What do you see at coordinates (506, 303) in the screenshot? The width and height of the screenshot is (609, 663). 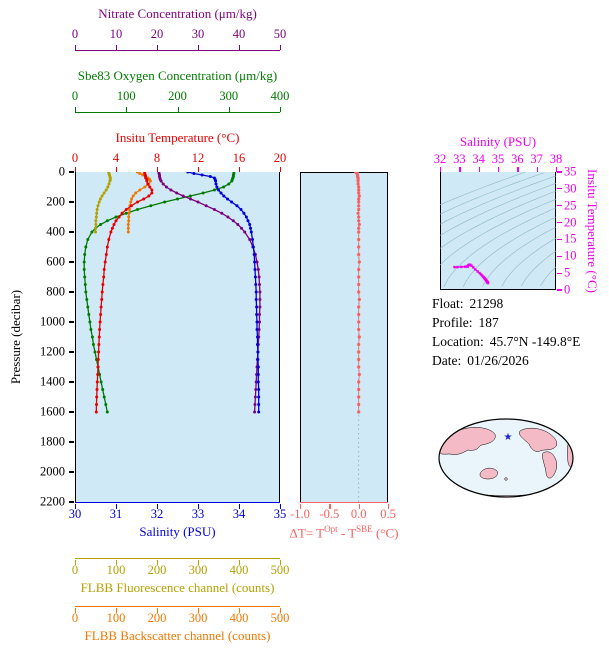 I see `float-id-row: Float: 21298` at bounding box center [506, 303].